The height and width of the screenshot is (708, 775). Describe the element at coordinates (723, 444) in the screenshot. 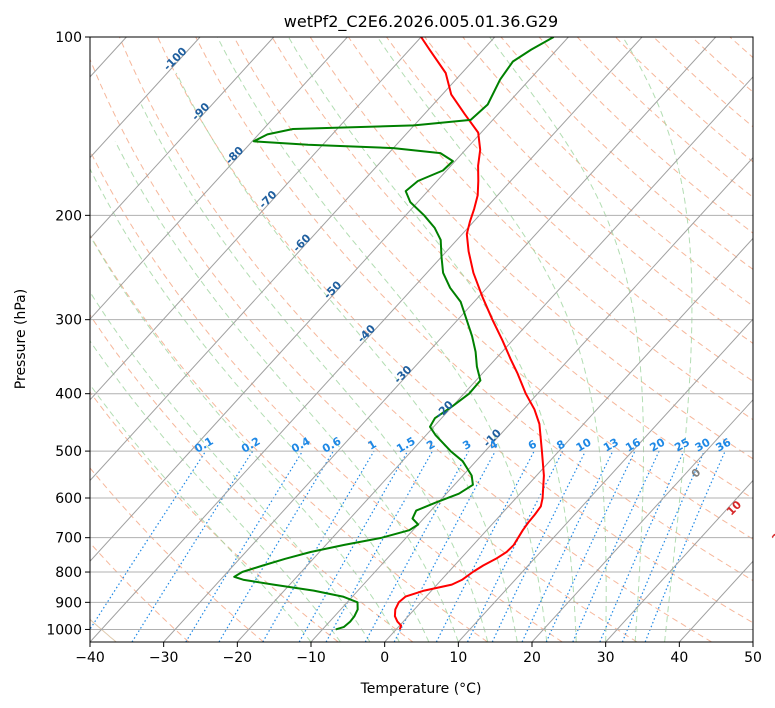

I see `mixing-ratio-label: 36` at that location.